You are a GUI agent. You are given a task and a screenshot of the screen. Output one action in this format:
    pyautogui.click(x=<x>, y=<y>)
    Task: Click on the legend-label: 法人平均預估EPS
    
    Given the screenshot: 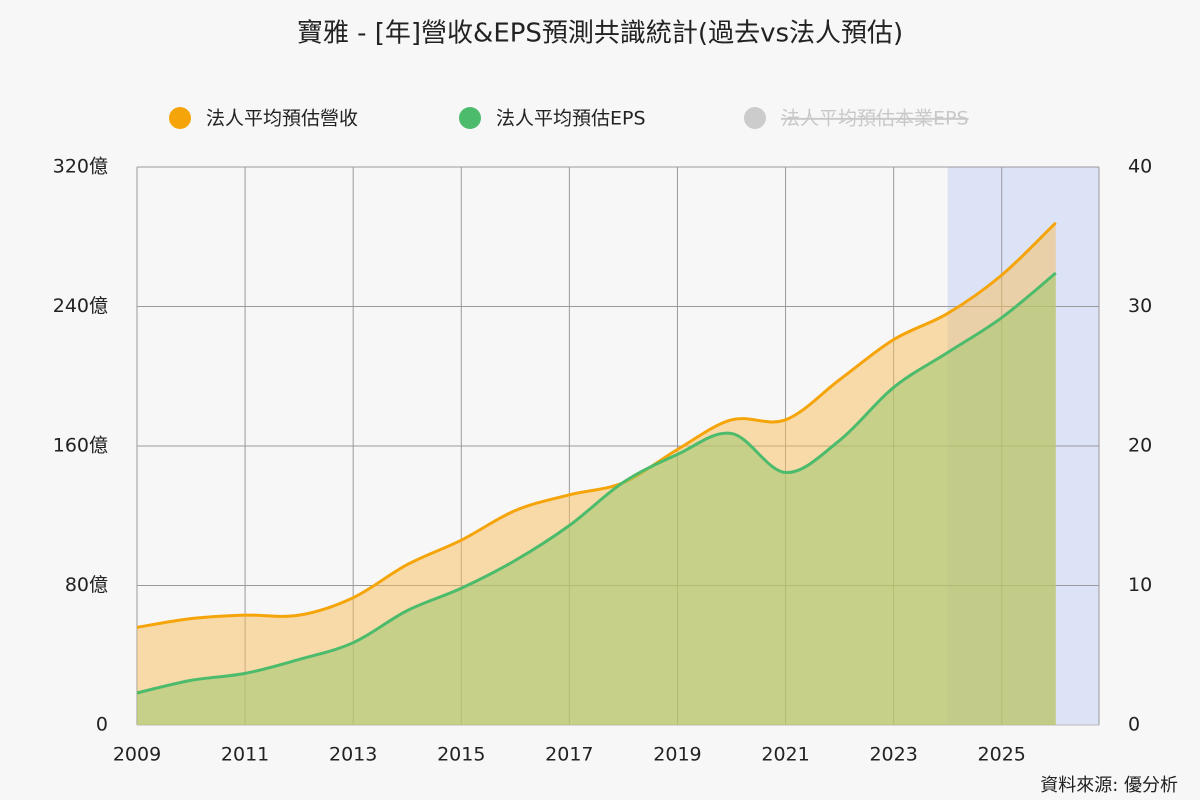 What is the action you would take?
    pyautogui.click(x=571, y=119)
    